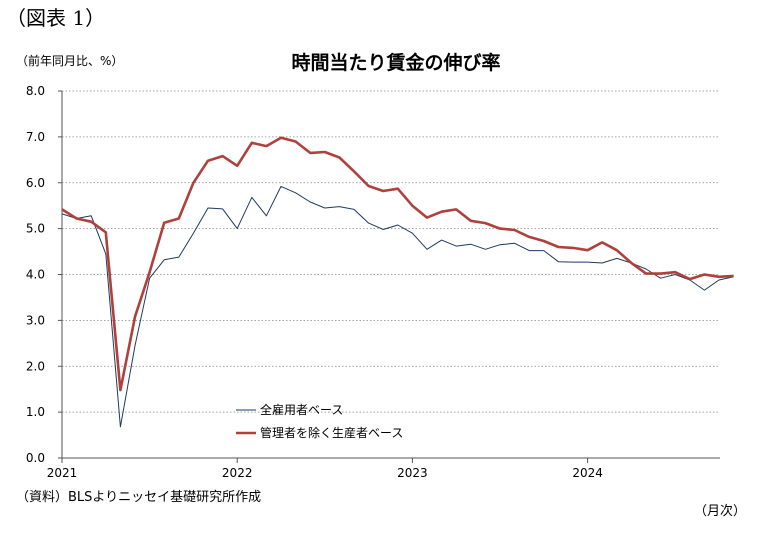  What do you see at coordinates (56, 18) in the screenshot?
I see `figure-label: （図表 1）` at bounding box center [56, 18].